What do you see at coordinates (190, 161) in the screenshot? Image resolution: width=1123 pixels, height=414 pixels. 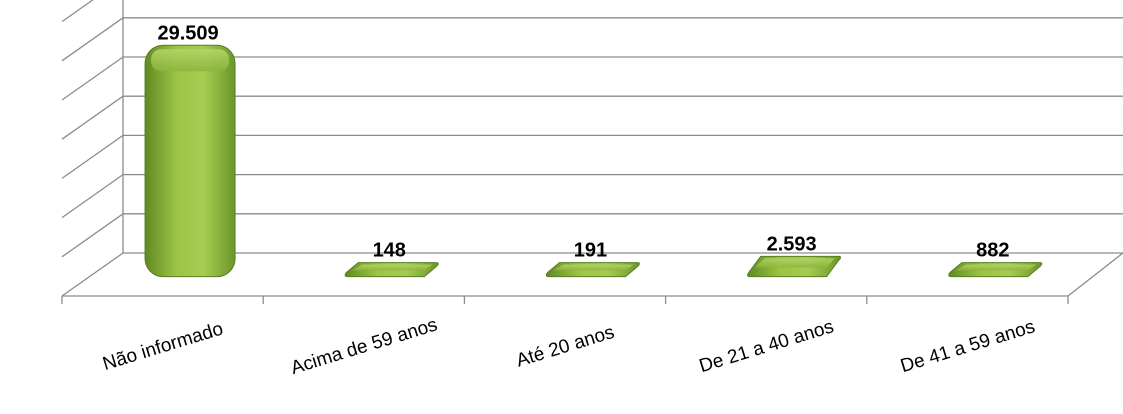 I see `bar` at bounding box center [190, 161].